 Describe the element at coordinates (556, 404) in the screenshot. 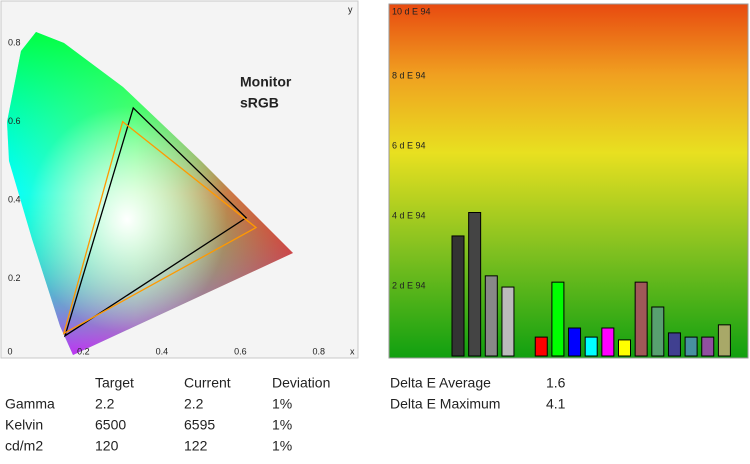

I see `delta-e-cell: 4.1` at that location.